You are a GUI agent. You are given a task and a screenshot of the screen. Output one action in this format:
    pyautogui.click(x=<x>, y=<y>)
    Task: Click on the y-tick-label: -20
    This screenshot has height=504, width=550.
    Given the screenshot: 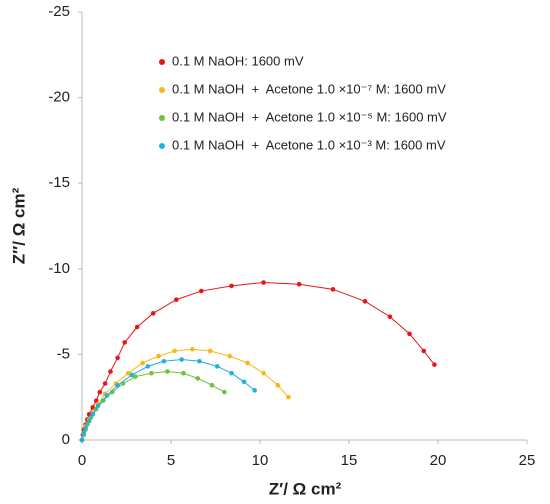 What is the action you would take?
    pyautogui.click(x=59, y=97)
    